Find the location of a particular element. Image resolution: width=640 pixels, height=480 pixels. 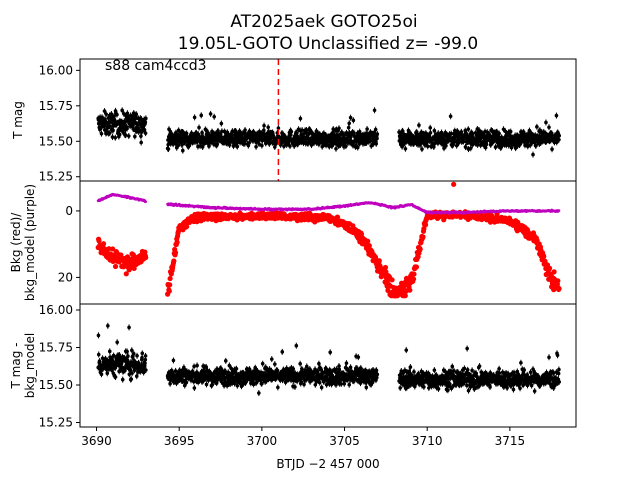

series-points-top is located at coordinates (328, 132).